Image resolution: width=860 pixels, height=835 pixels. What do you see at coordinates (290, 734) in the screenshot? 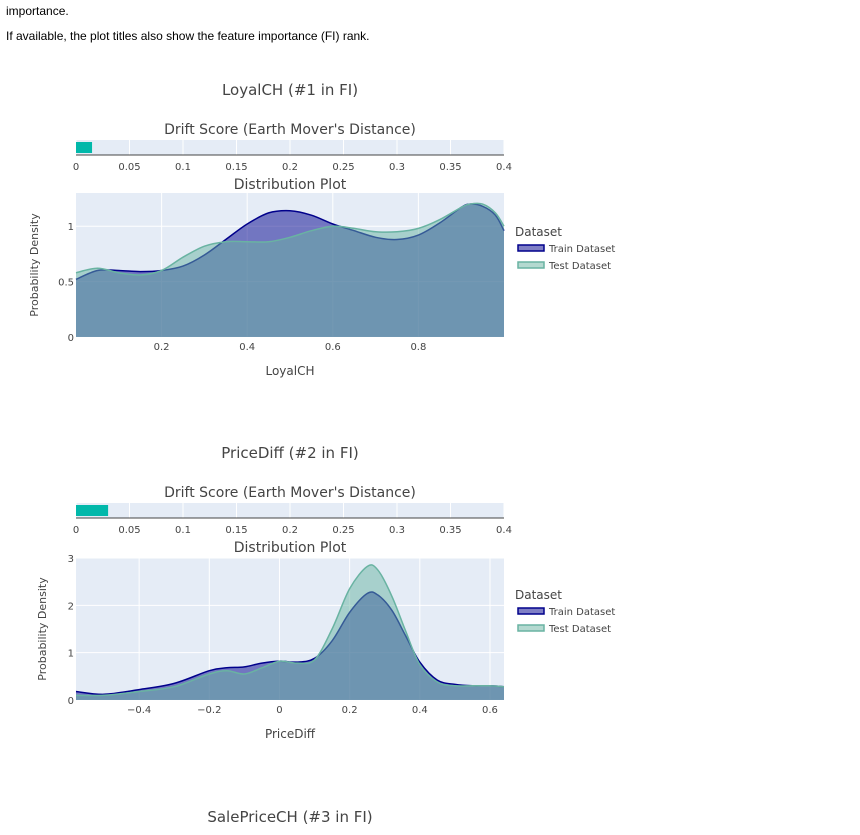
I see `x-axis-label: PriceDiff` at bounding box center [290, 734].